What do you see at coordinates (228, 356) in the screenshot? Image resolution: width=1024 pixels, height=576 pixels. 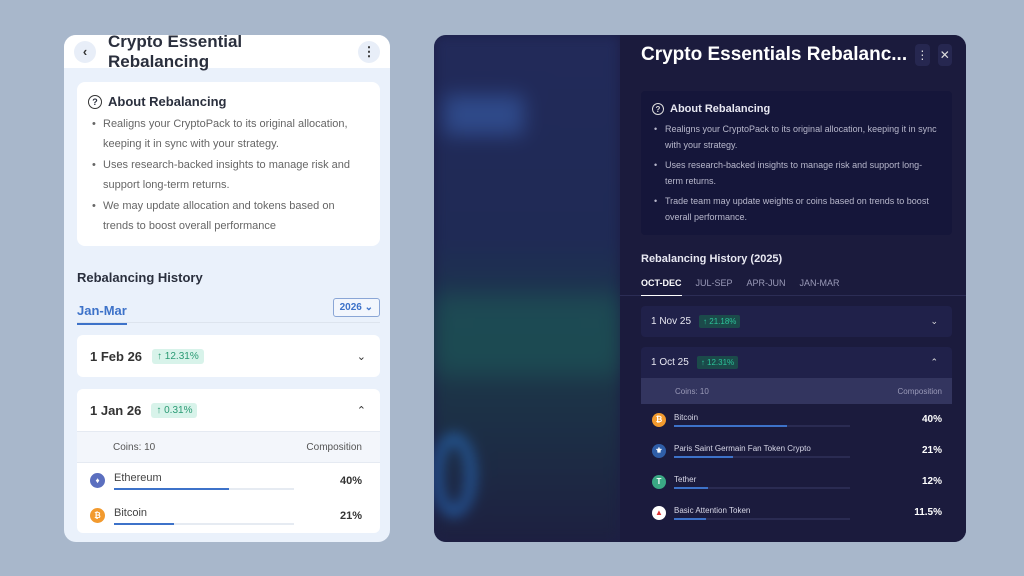 I see `history-entry: 1 Feb 26 ↑ 12.31% ⌄` at bounding box center [228, 356].